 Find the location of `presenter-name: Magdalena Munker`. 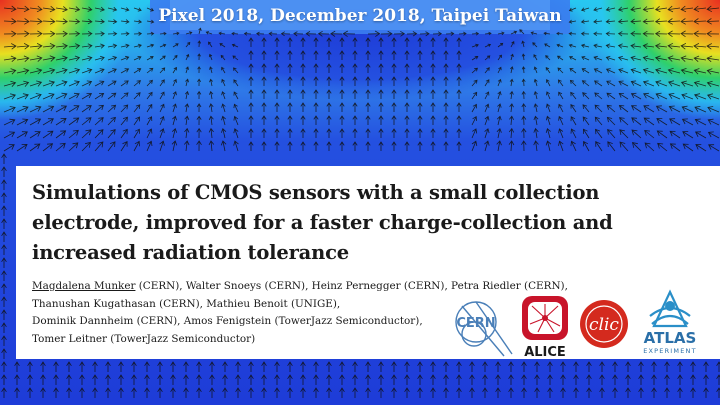

presenter-name: Magdalena Munker is located at coordinates (84, 286).